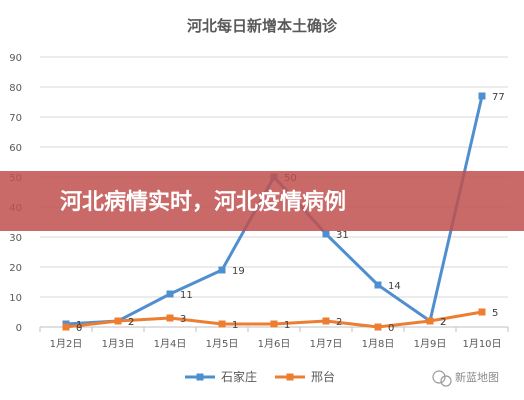  Describe the element at coordinates (481, 344) in the screenshot. I see `x-tick-label: 1月10日` at that location.